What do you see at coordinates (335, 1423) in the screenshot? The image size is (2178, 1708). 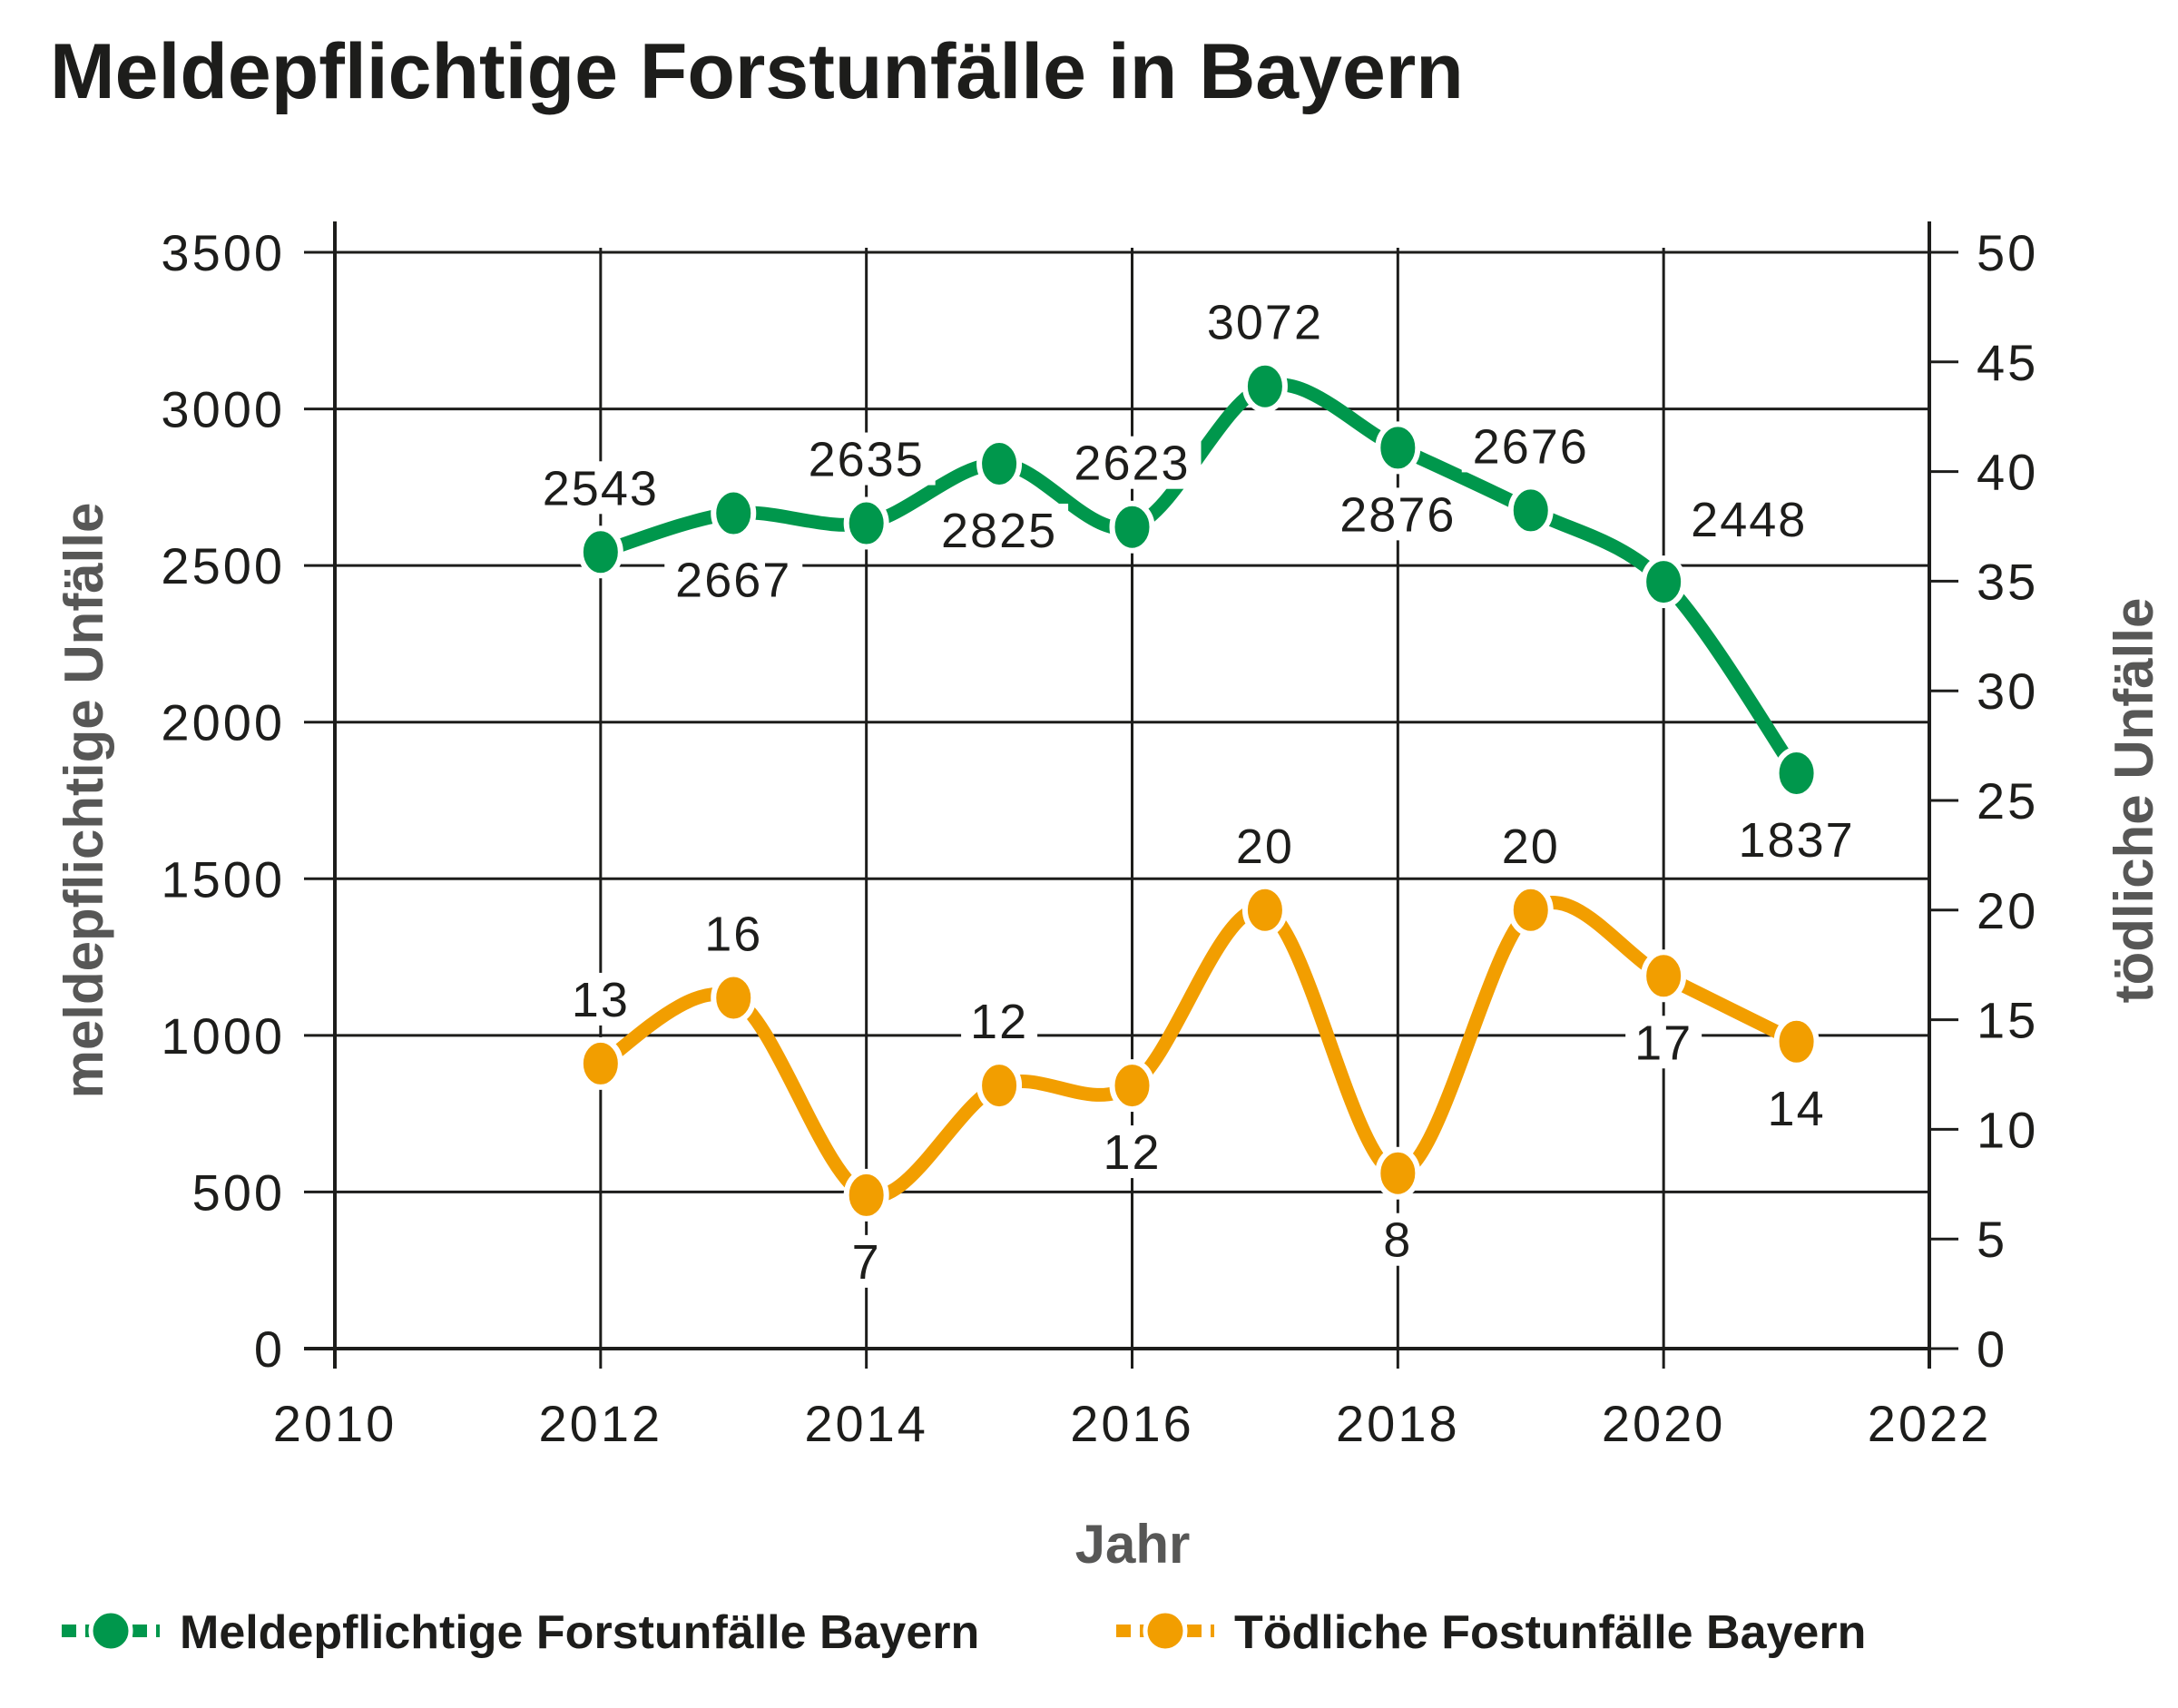 I see `x-tick-label: 2010` at bounding box center [335, 1423].